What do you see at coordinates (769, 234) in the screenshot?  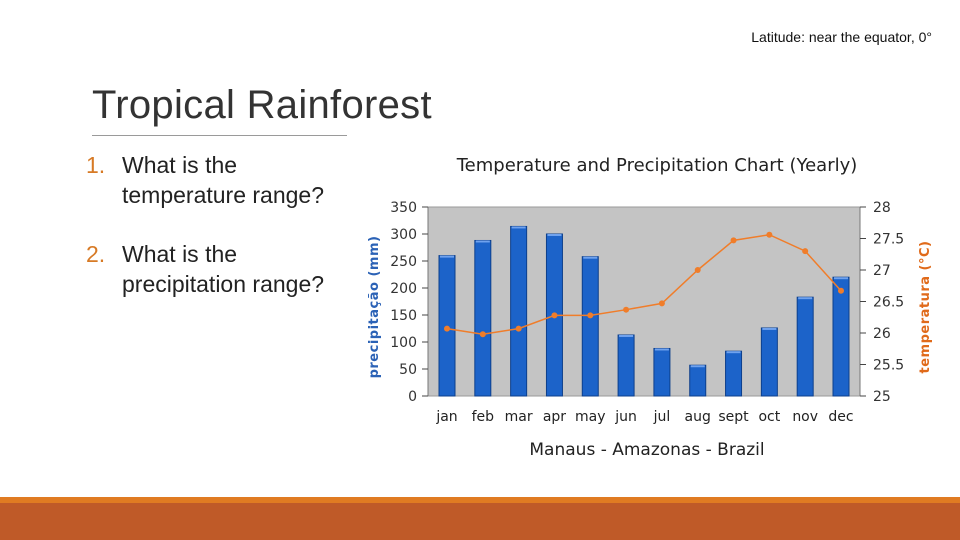 I see `temperature-point-oct` at bounding box center [769, 234].